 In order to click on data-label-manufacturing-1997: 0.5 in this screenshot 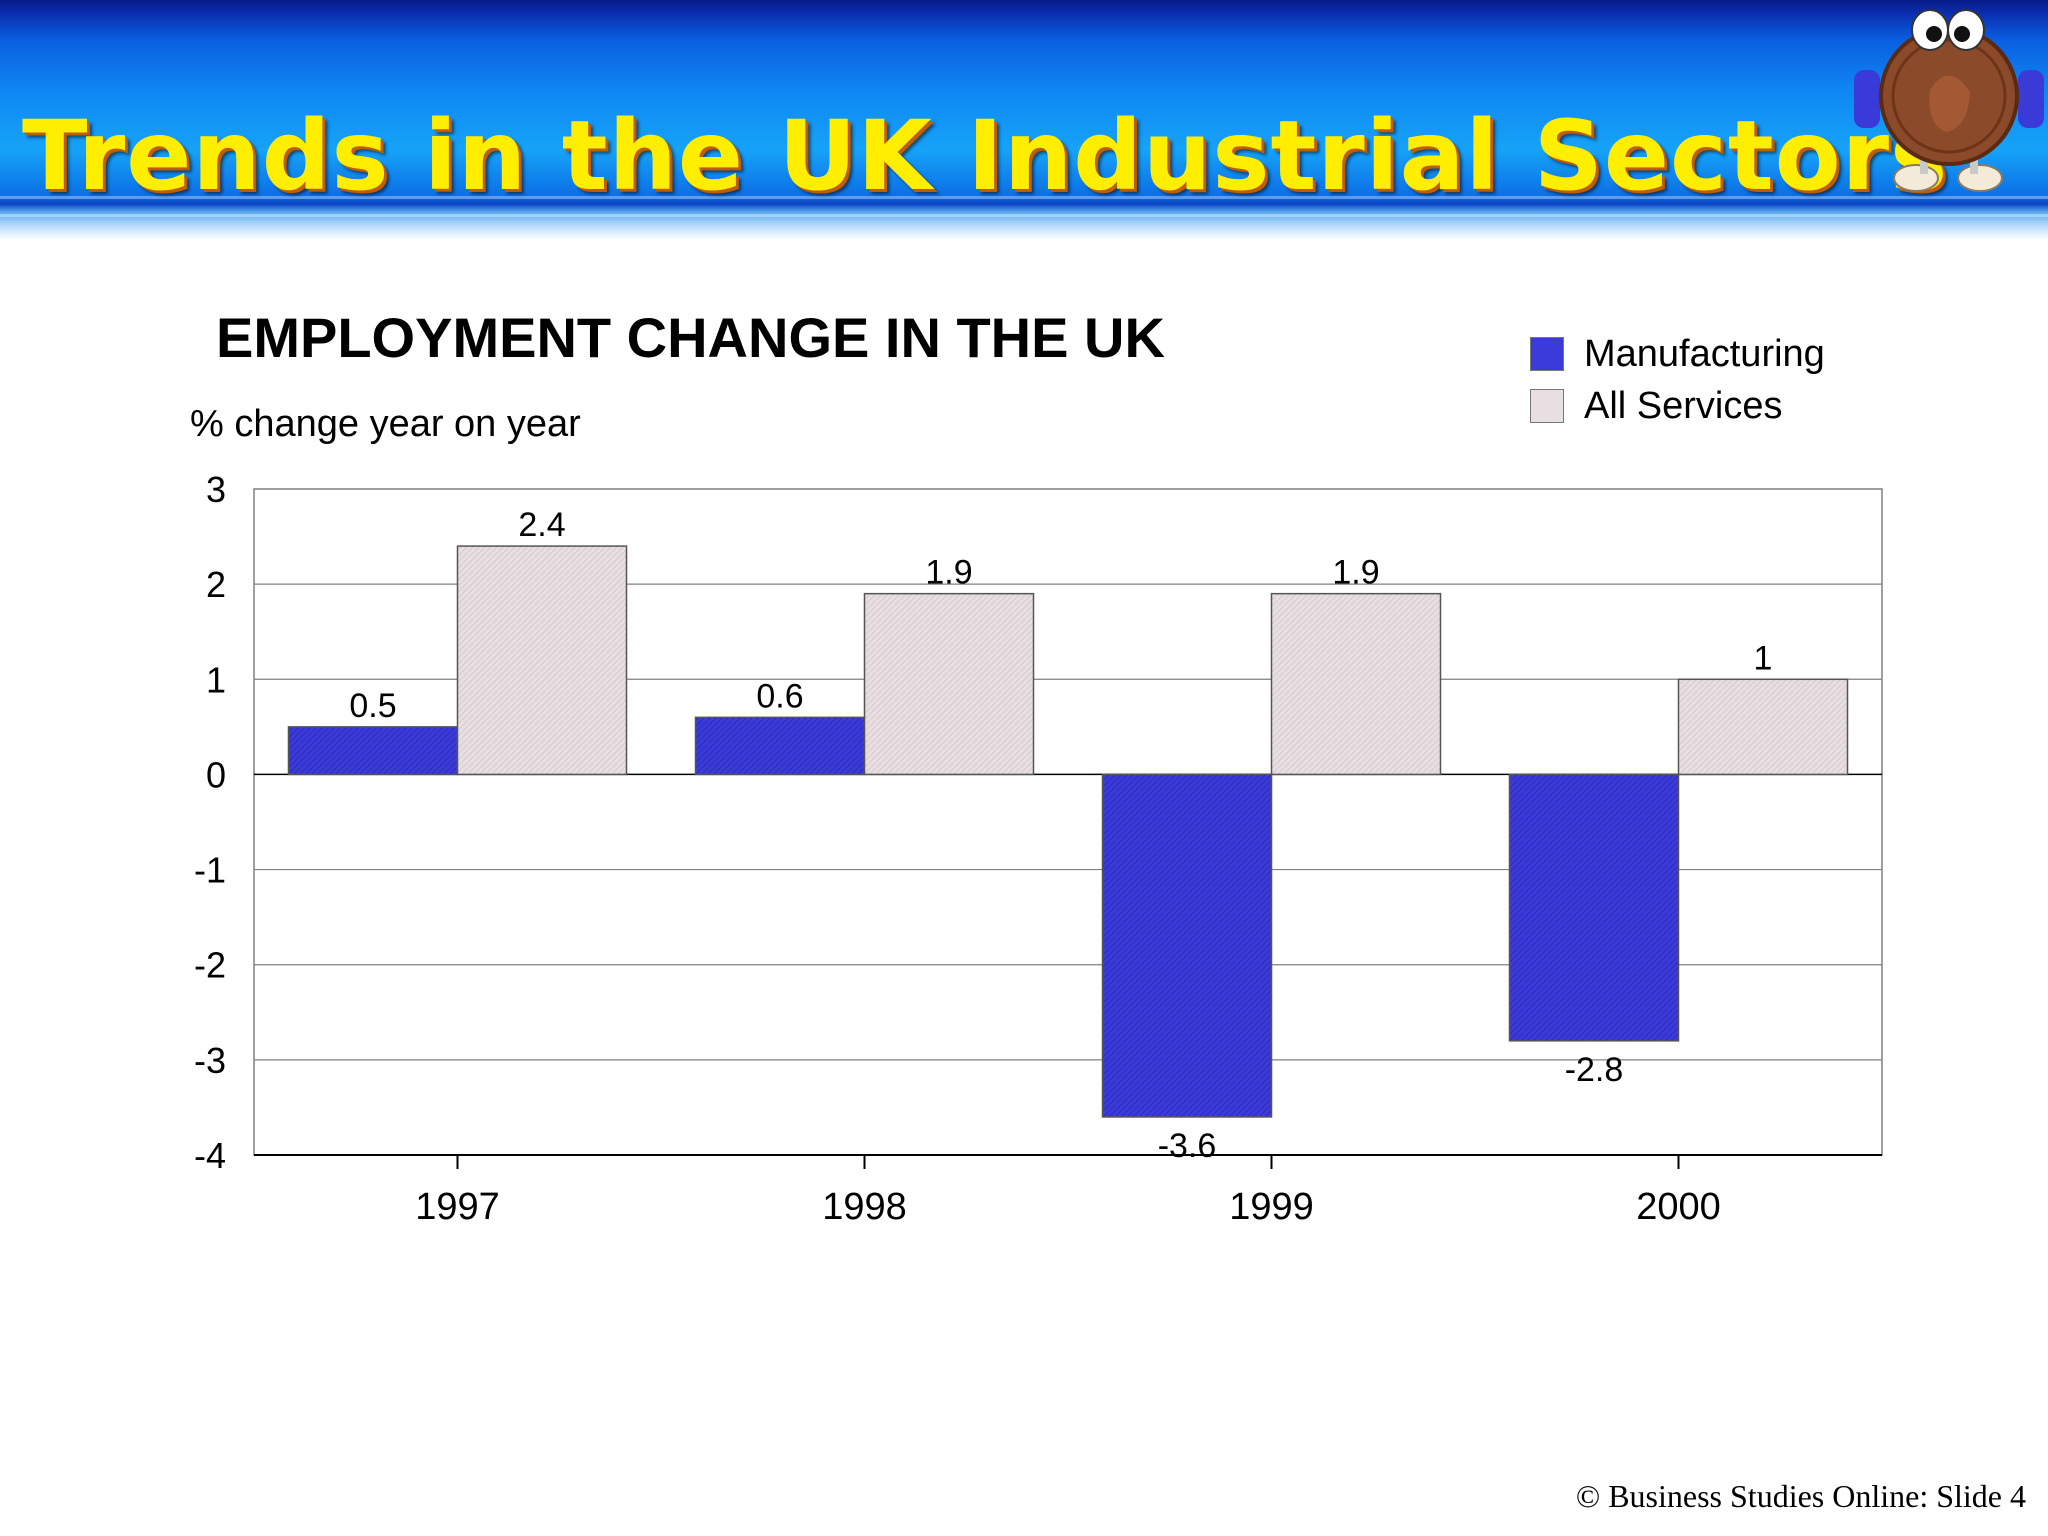, I will do `click(372, 706)`.